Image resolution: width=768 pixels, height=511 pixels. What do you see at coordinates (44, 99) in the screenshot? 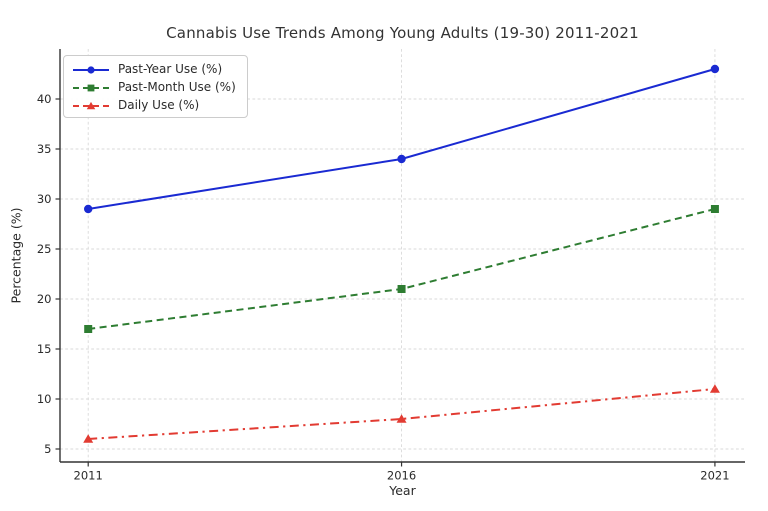
I see `y-tick-label: 40` at bounding box center [44, 99].